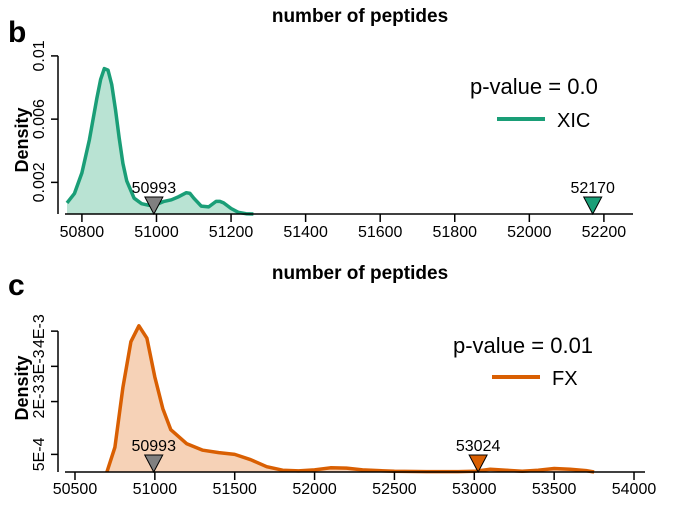 The height and width of the screenshot is (515, 675). Describe the element at coordinates (39, 55) in the screenshot. I see `y-tick-label: 0.01` at that location.